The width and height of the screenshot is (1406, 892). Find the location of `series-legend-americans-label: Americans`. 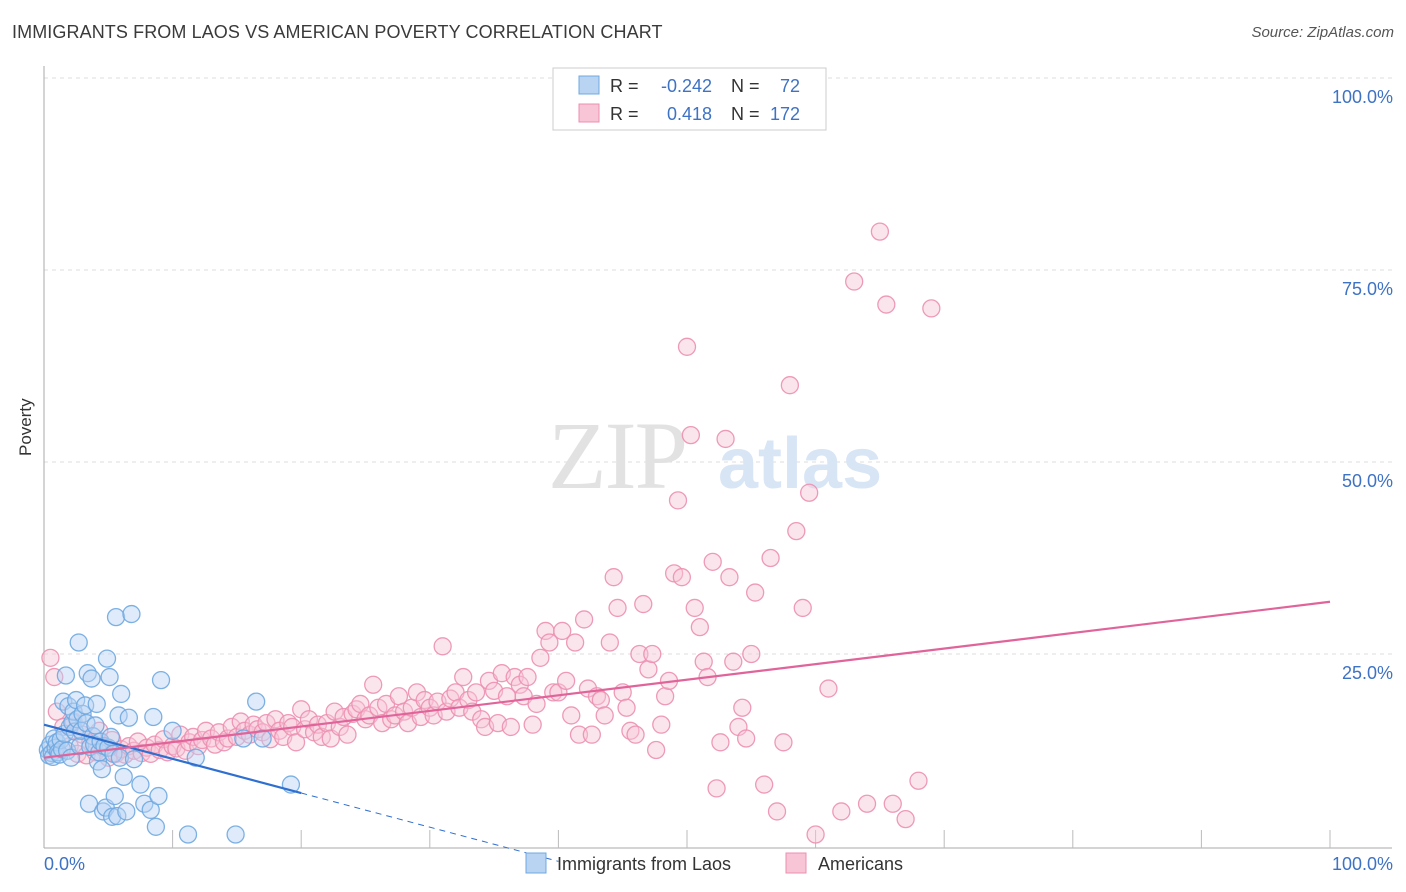

series-legend-americans-label: Americans is located at coordinates (860, 864).